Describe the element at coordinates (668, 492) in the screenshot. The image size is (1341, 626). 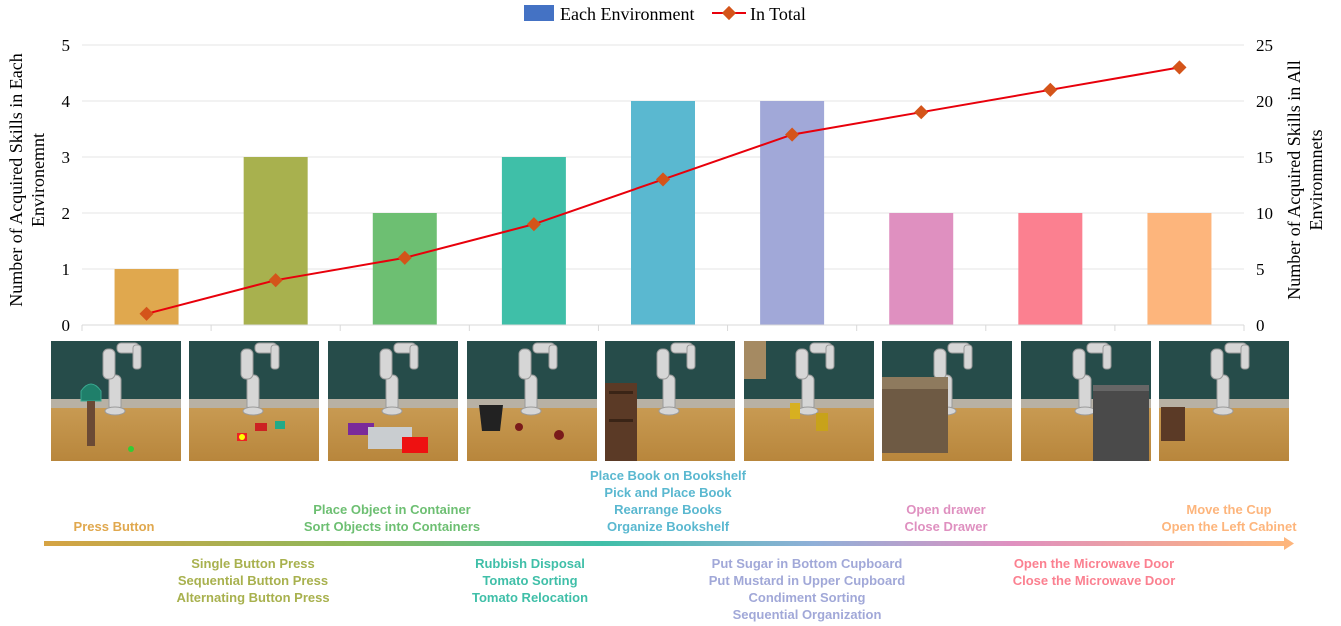
I see `skill-label: Pick and Place Book` at that location.